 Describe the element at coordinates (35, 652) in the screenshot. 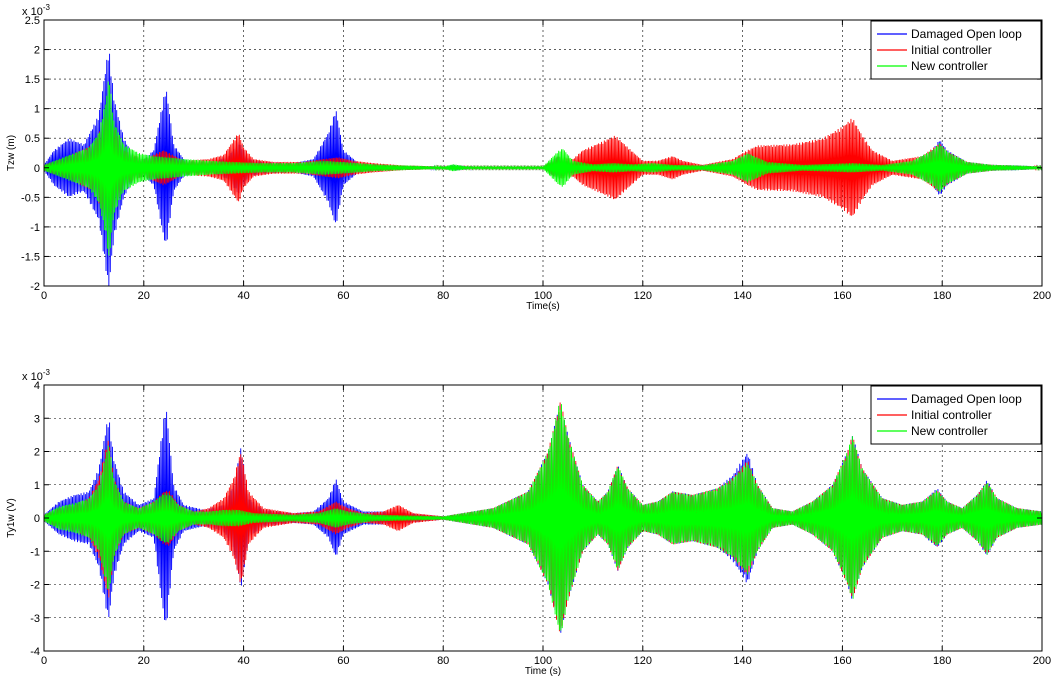

I see `y-tick-label: -4` at that location.